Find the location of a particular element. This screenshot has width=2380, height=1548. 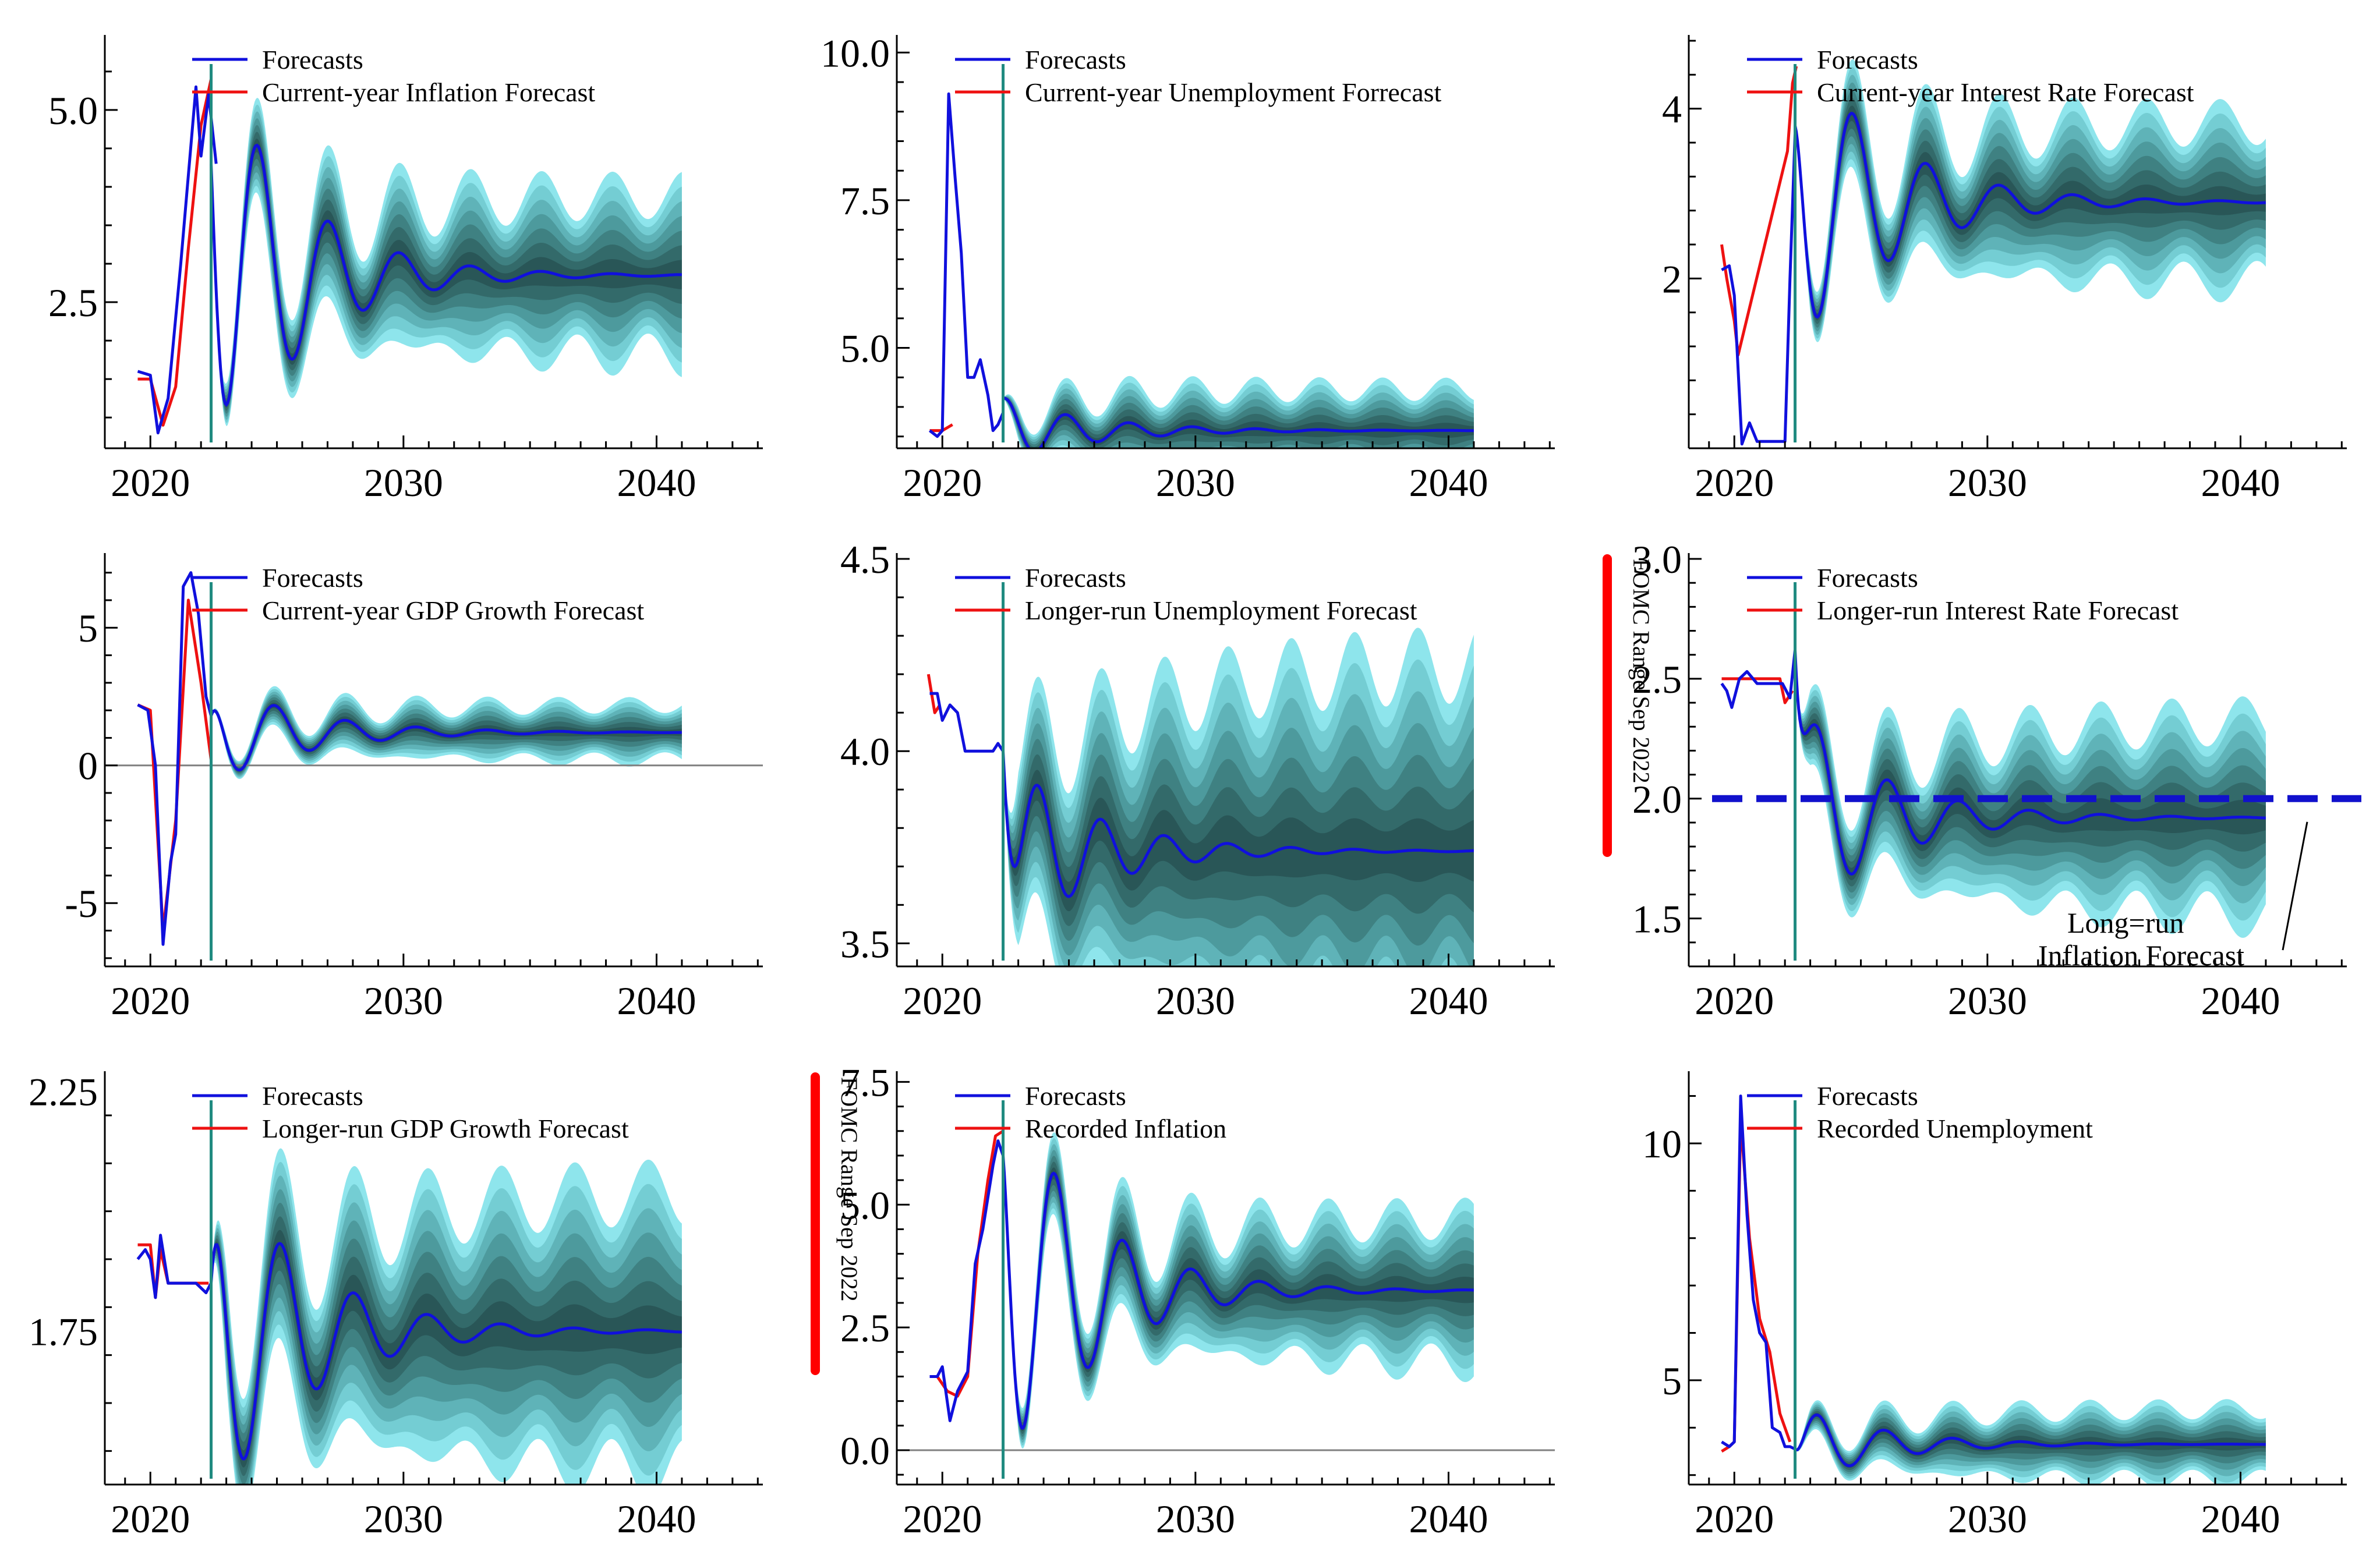

fomc-range-label: FOMC Range Sep 2022 is located at coordinates (849, 1189).